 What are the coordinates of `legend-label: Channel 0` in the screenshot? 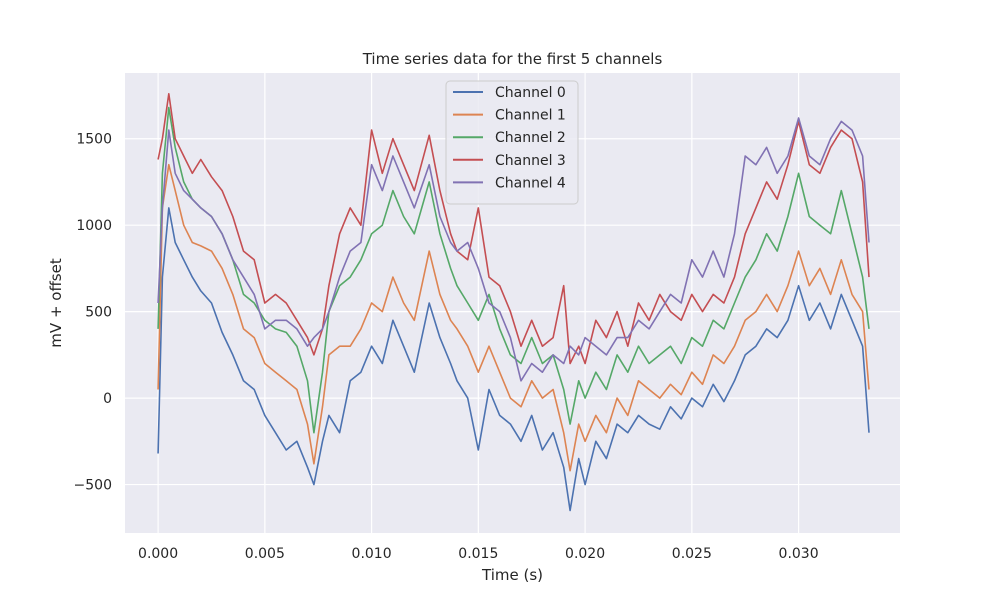 It's located at (530, 93).